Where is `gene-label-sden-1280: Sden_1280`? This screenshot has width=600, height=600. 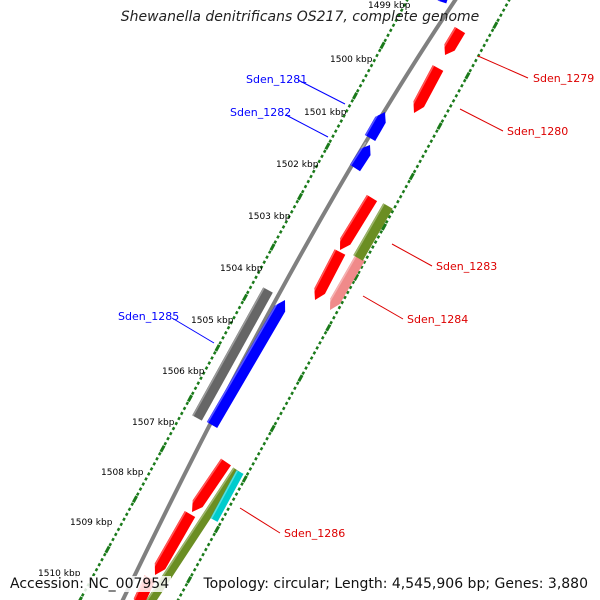 gene-label-sden-1280: Sden_1280 is located at coordinates (537, 131).